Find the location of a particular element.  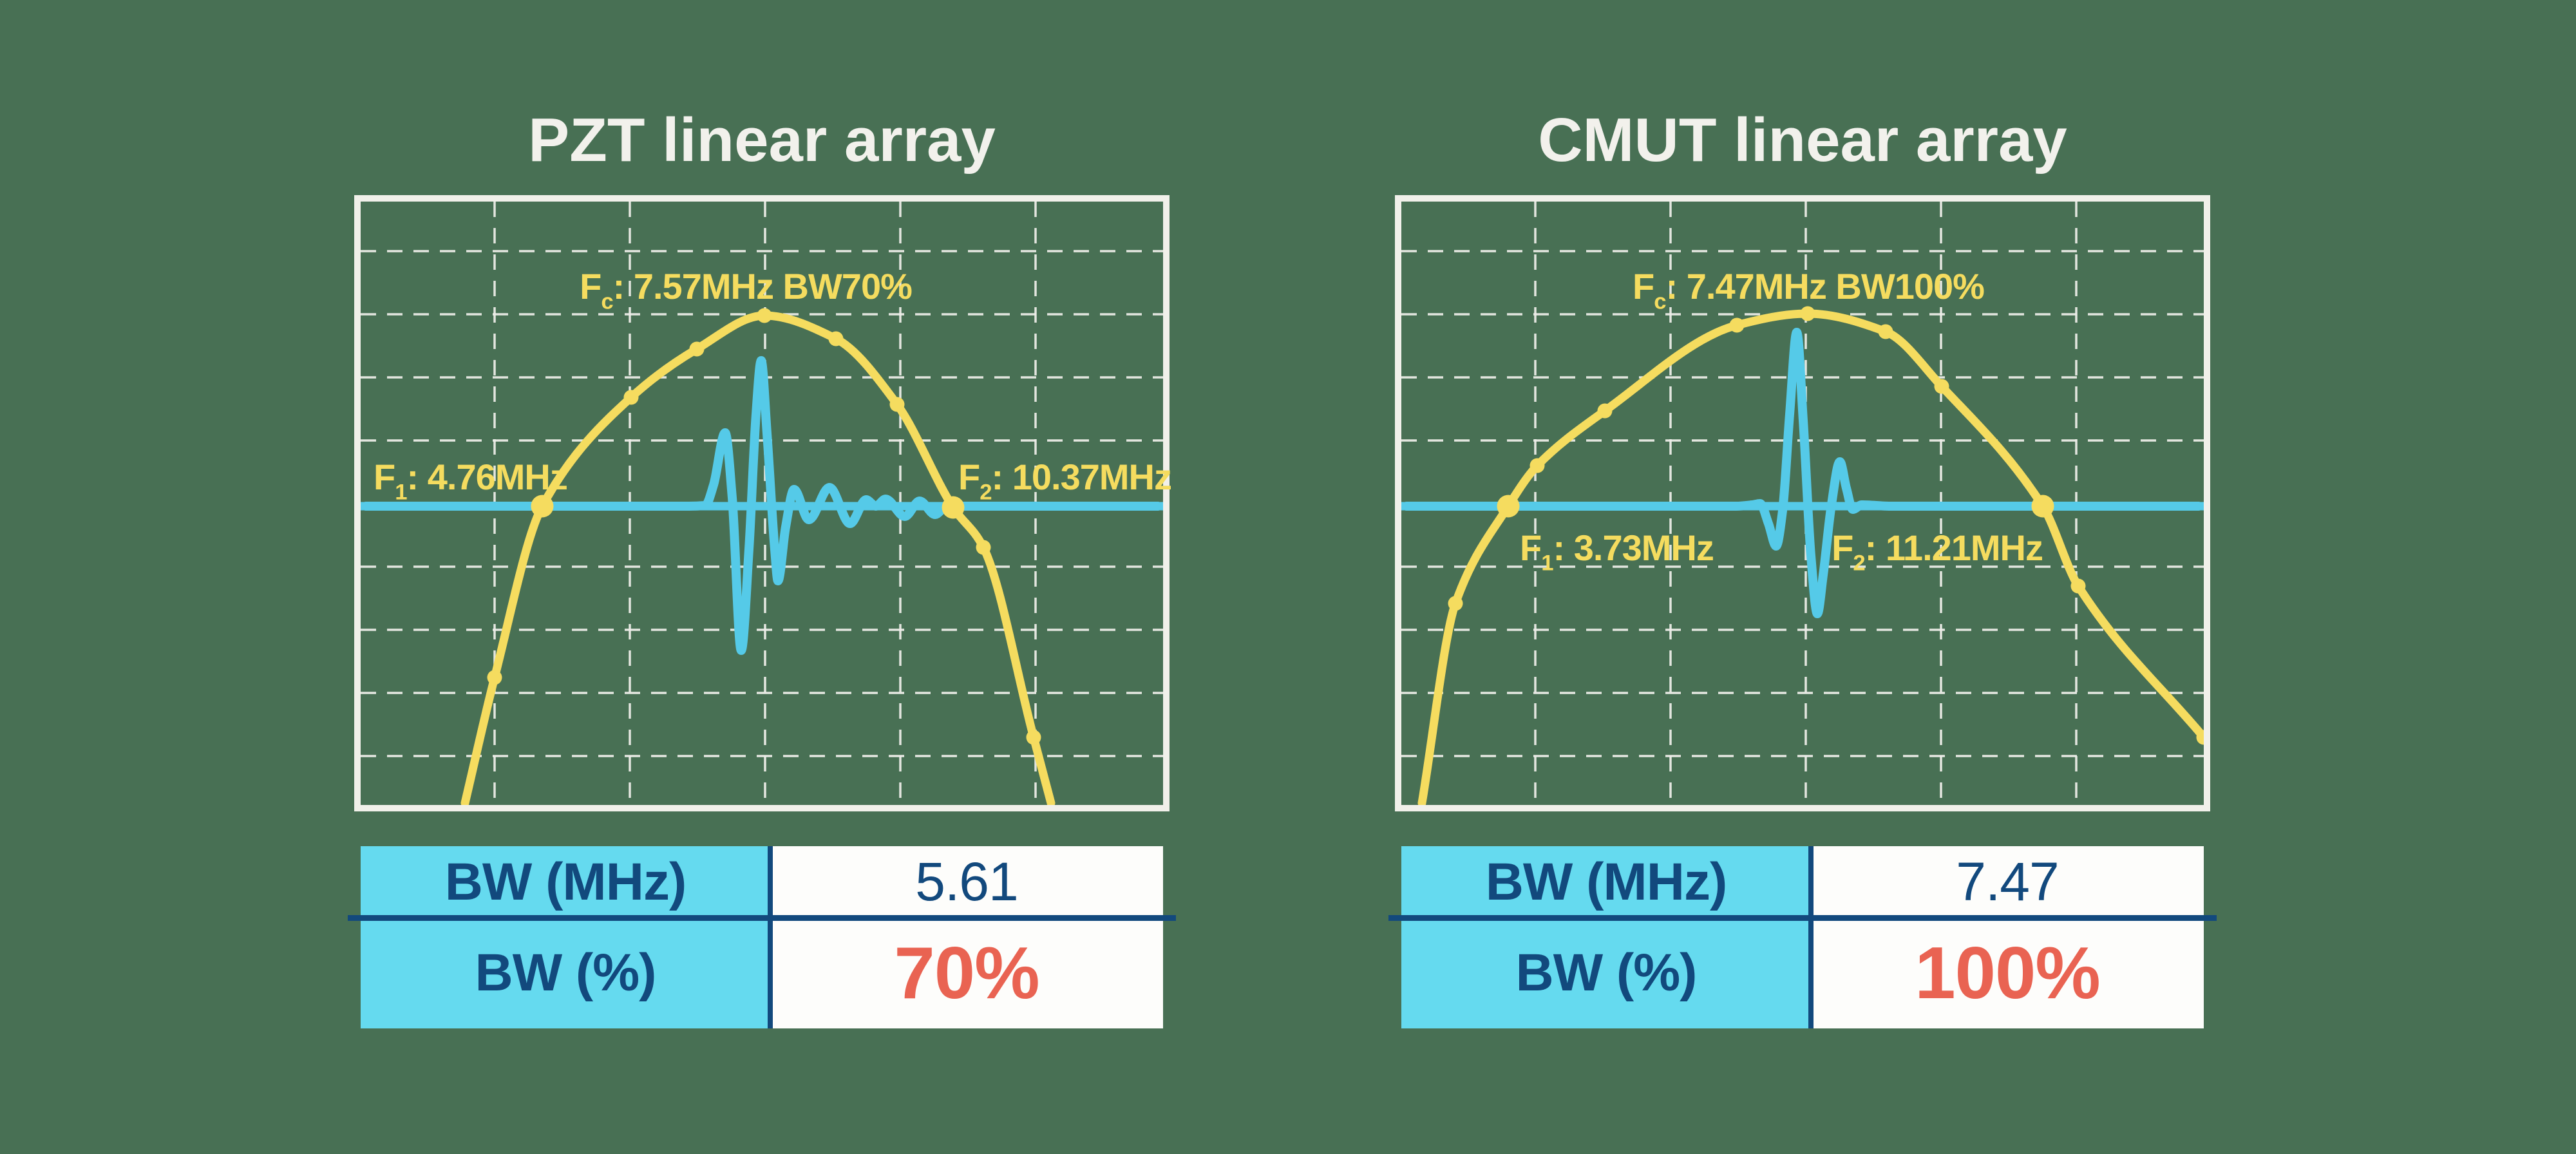

fc-label-value: : 7.47MHz BW100% is located at coordinates (1825, 286).